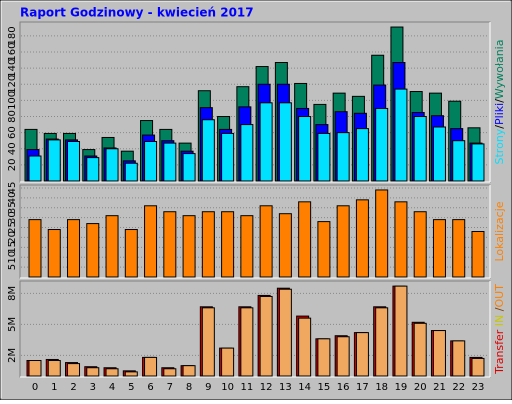 This screenshot has width=512, height=404. What do you see at coordinates (324, 387) in the screenshot?
I see `x-tick-label: 15` at bounding box center [324, 387].